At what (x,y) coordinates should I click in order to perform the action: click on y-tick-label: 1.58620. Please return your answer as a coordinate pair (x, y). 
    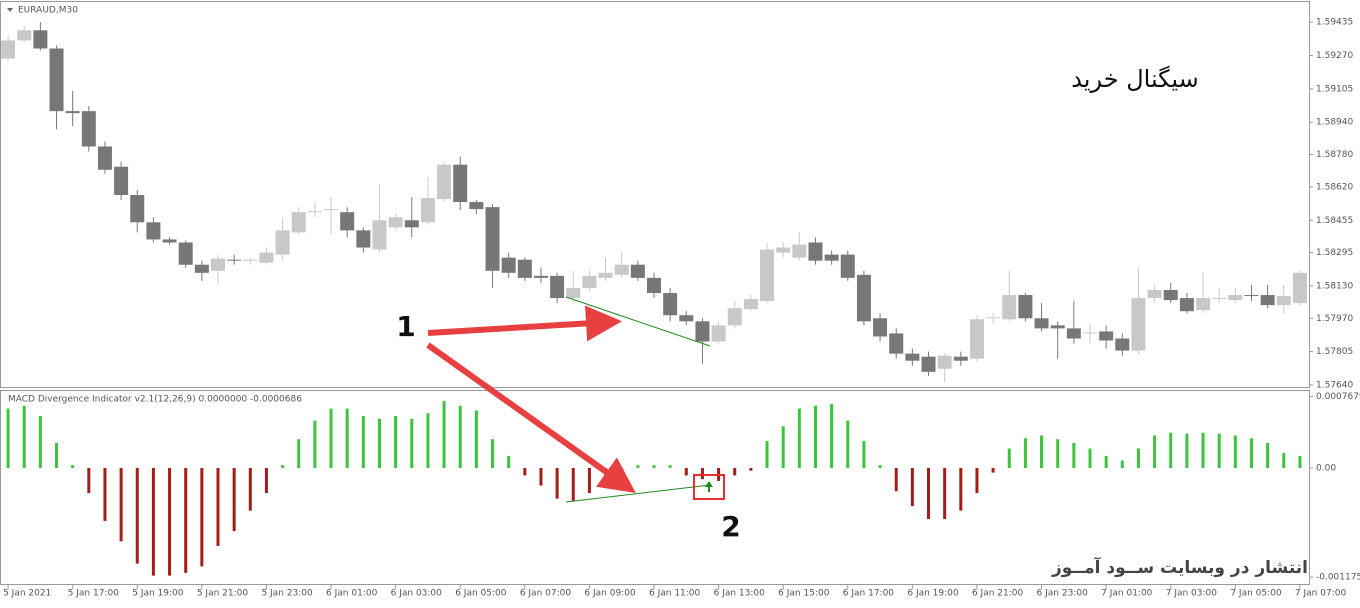
    Looking at the image, I should click on (1334, 187).